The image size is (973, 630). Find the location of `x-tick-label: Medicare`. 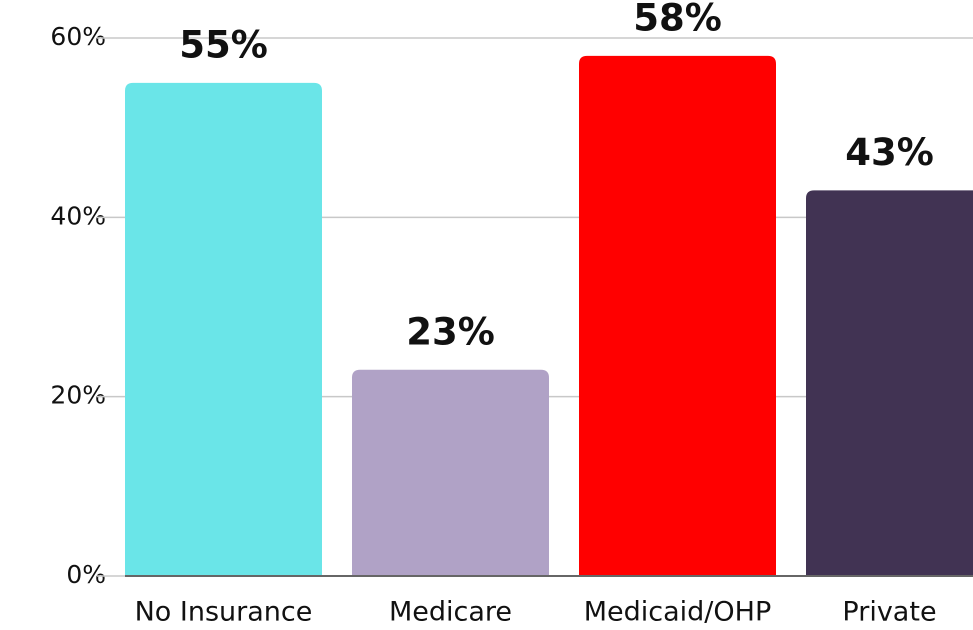

x-tick-label: Medicare is located at coordinates (450, 612).